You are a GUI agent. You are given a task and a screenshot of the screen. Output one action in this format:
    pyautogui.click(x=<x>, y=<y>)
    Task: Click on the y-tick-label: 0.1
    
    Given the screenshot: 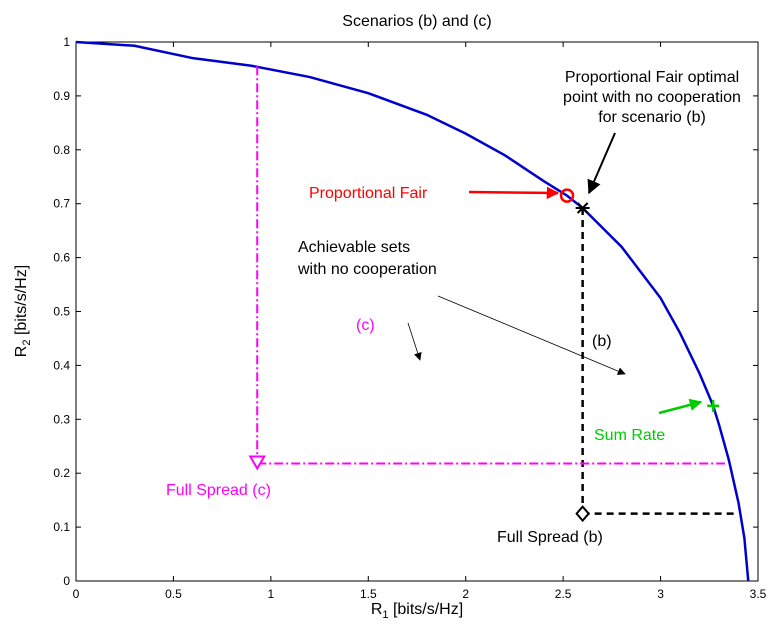 What is the action you would take?
    pyautogui.click(x=61, y=527)
    